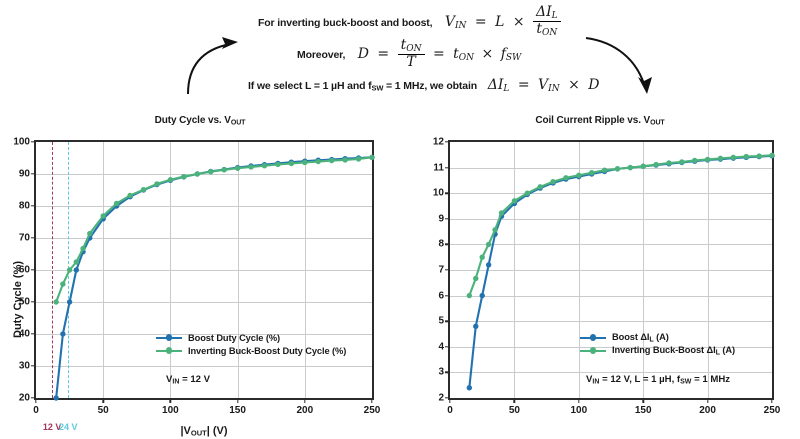 This screenshot has width=800, height=439. I want to click on legend-swatch-icon, so click(593, 337).